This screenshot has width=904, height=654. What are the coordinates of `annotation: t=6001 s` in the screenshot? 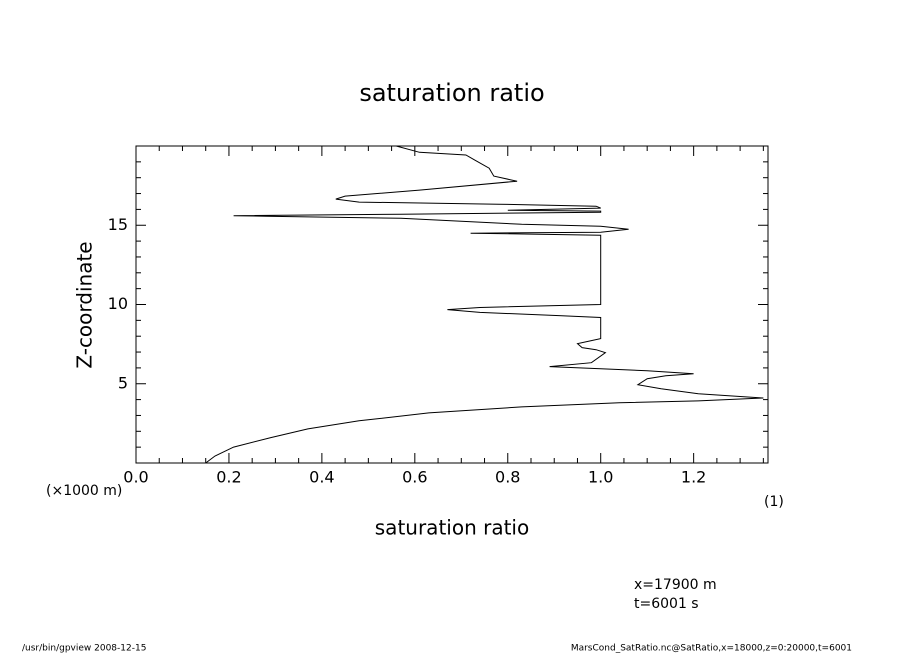 It's located at (666, 604).